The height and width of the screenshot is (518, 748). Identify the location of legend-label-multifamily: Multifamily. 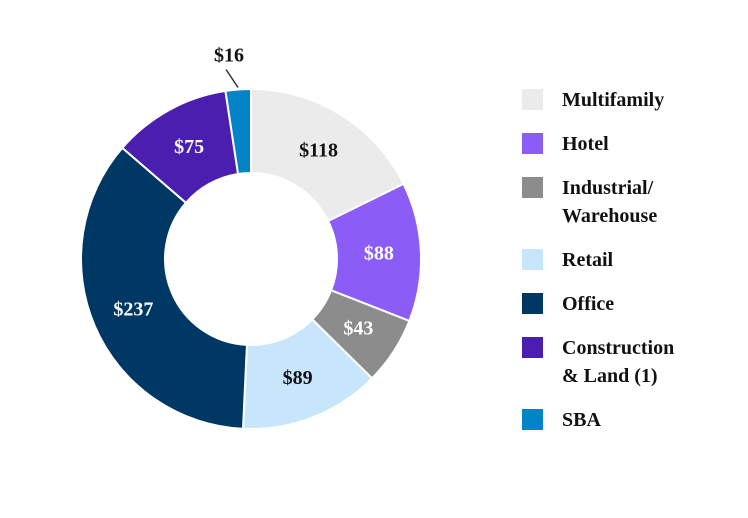
(613, 100).